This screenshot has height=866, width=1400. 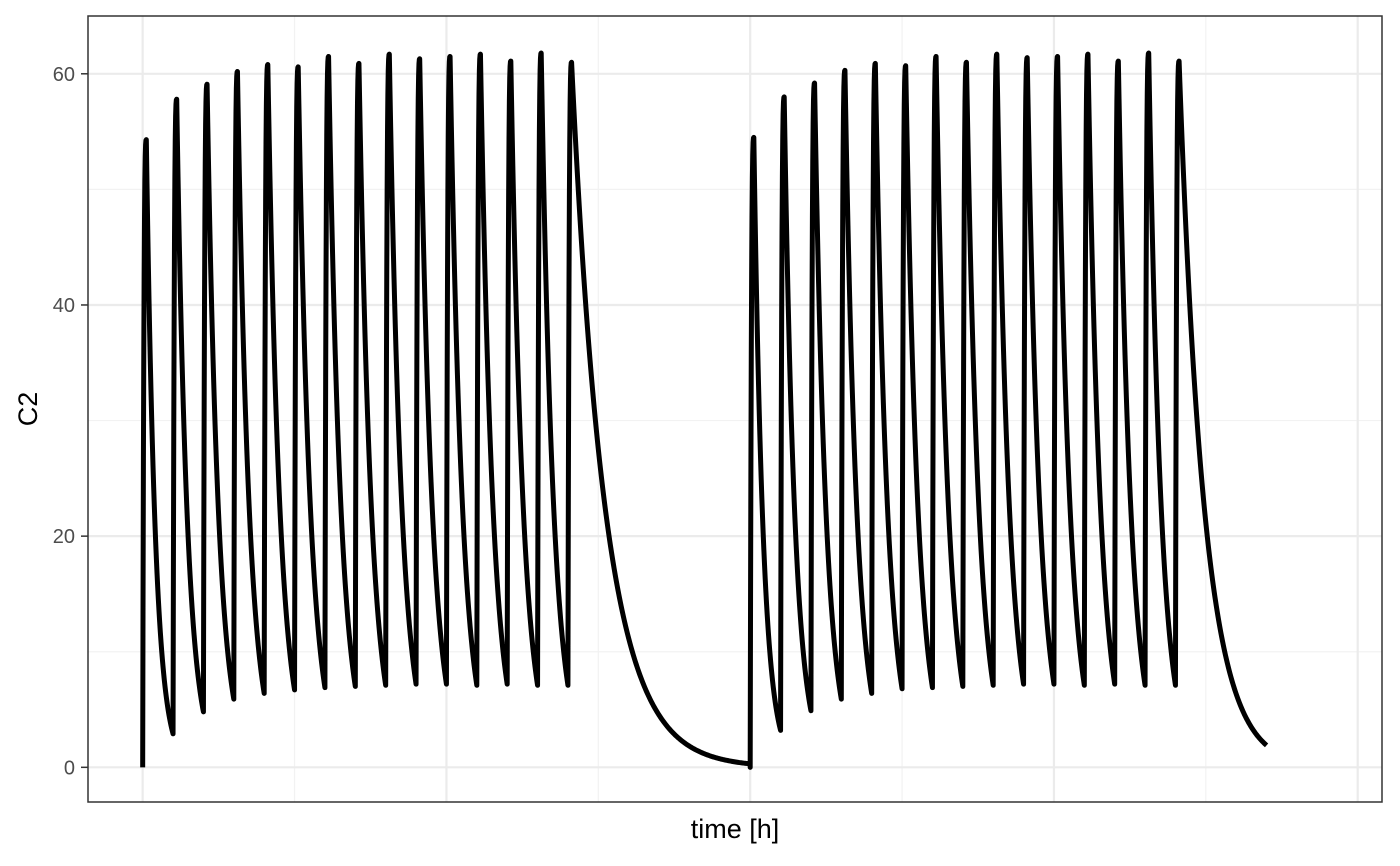 I want to click on y-tick-label: 40, so click(x=64, y=306).